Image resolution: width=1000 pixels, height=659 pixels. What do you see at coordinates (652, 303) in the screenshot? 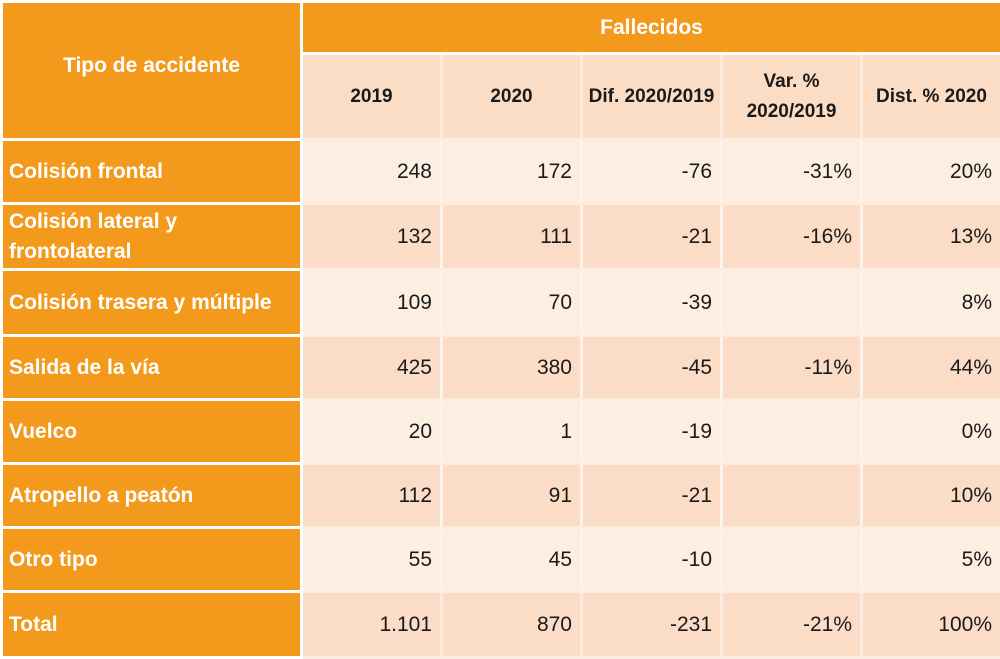
I see `table-cell: -39` at bounding box center [652, 303].